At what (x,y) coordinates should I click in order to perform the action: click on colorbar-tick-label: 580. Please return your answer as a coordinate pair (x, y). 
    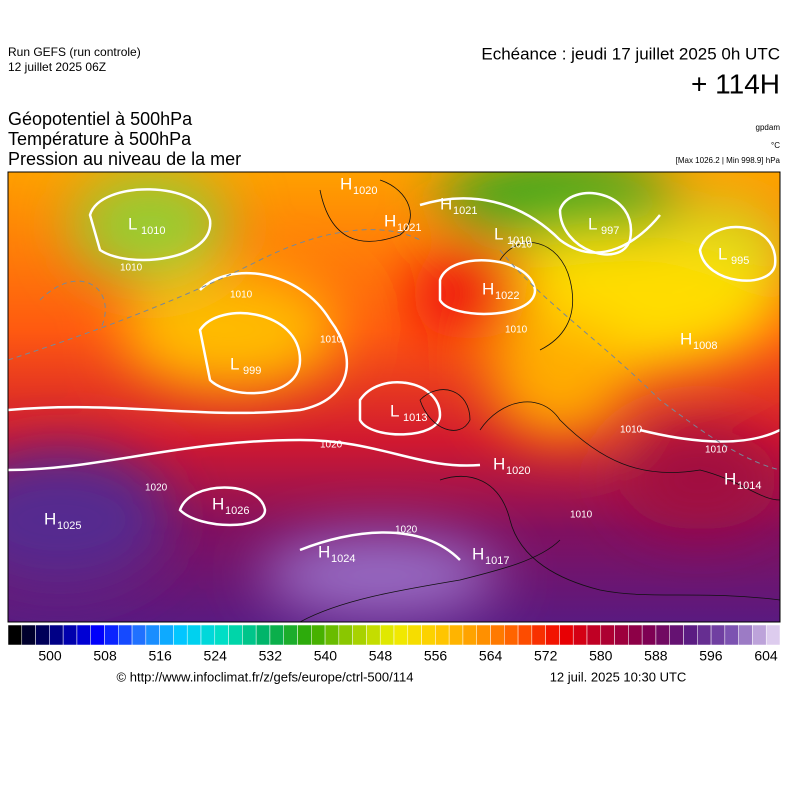
    Looking at the image, I should click on (601, 656).